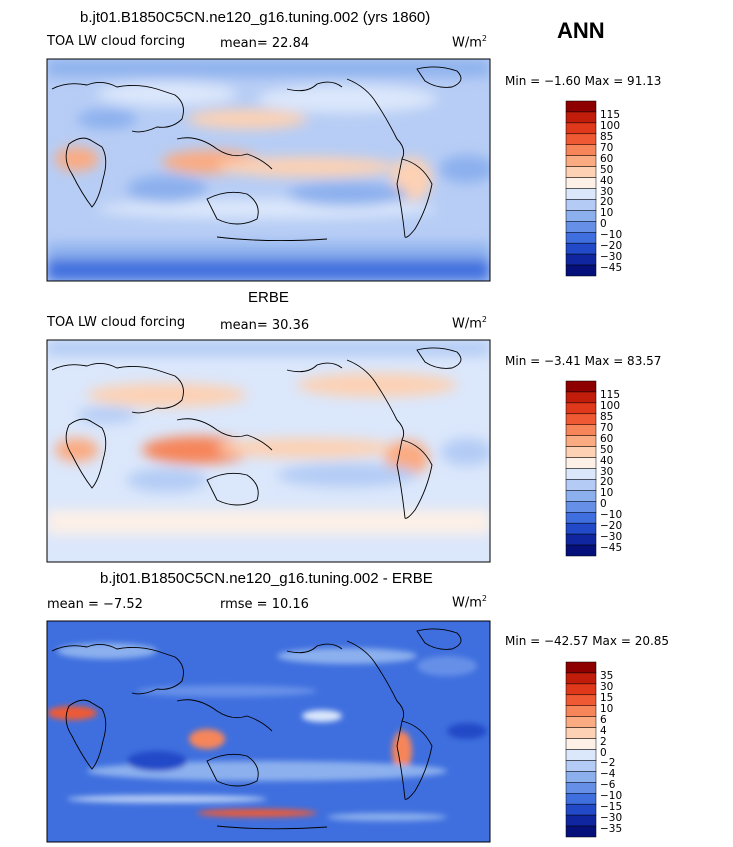 The image size is (733, 847). I want to click on panel3-minmax: Min = −42.57 Max = 20.85, so click(587, 641).